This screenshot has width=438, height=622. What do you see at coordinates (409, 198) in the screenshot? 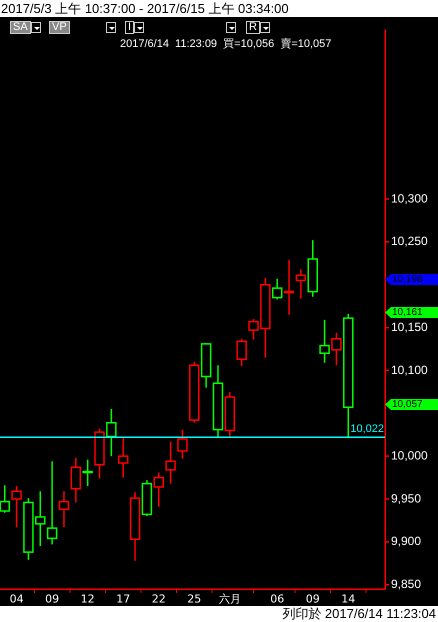
I see `y-tick-label: 10,300` at bounding box center [409, 198].